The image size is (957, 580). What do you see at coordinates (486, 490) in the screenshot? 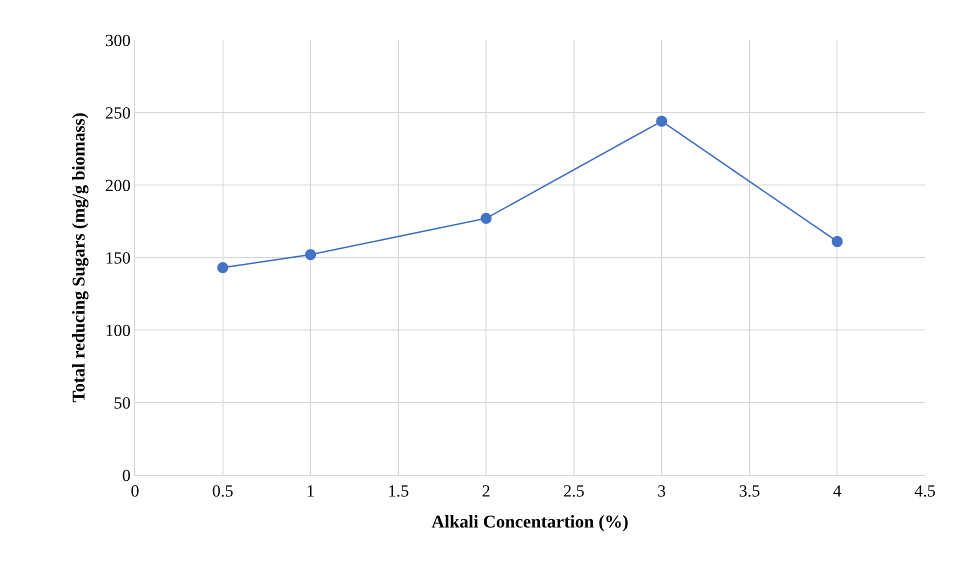
I see `x-tick-label: 2` at bounding box center [486, 490].